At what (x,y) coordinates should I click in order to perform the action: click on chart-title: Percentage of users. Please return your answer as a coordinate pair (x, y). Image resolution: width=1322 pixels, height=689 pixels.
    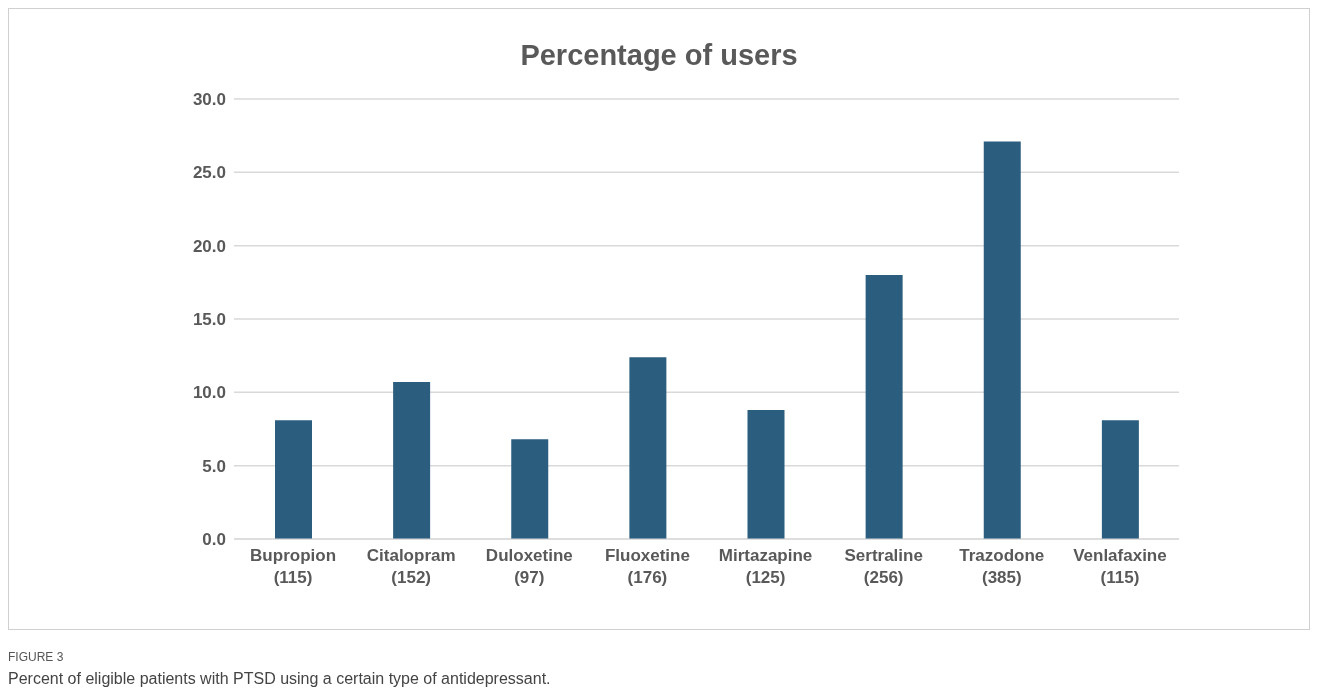
    Looking at the image, I should click on (659, 56).